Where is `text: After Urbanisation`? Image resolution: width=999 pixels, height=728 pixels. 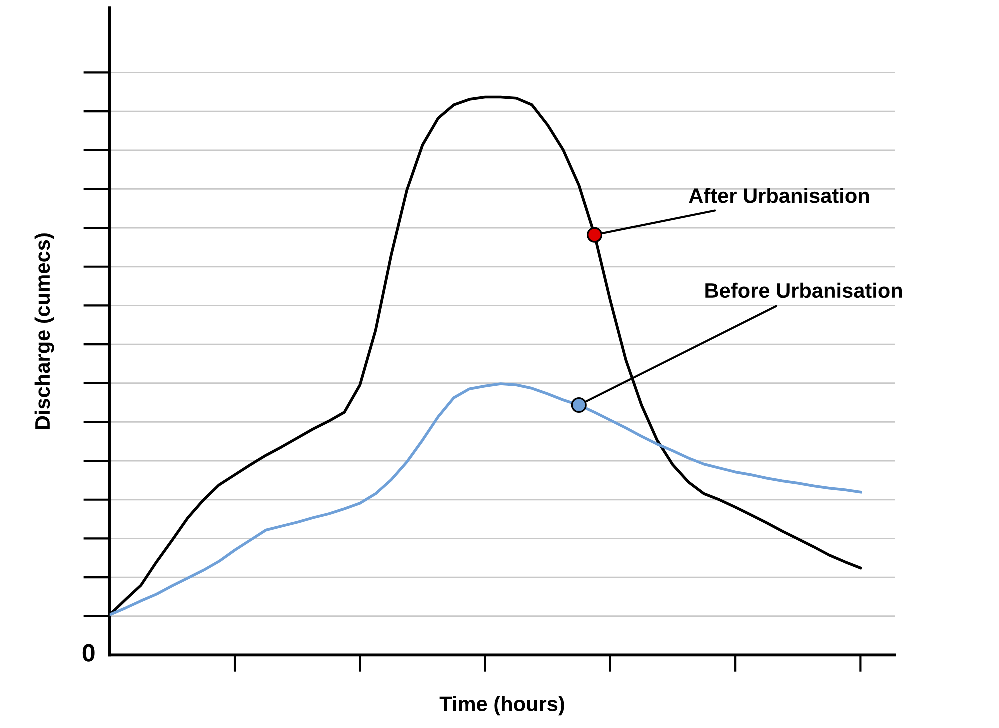
text: After Urbanisation is located at coordinates (779, 196).